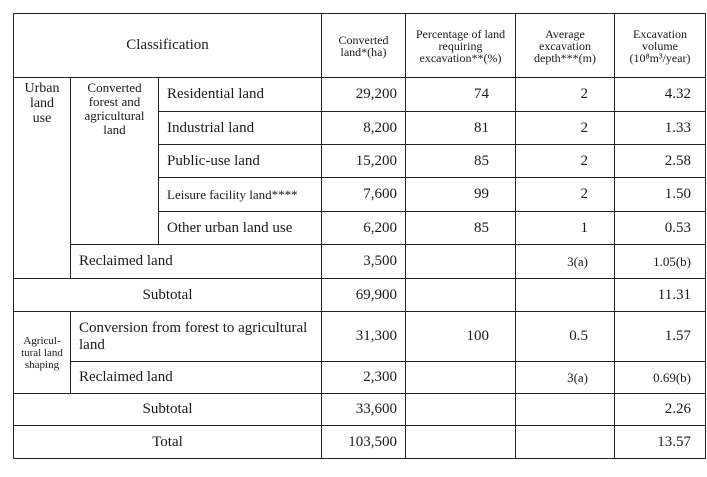 This screenshot has height=477, width=707. I want to click on subtotal-row: Subtotal 69,900 11.31, so click(359, 295).